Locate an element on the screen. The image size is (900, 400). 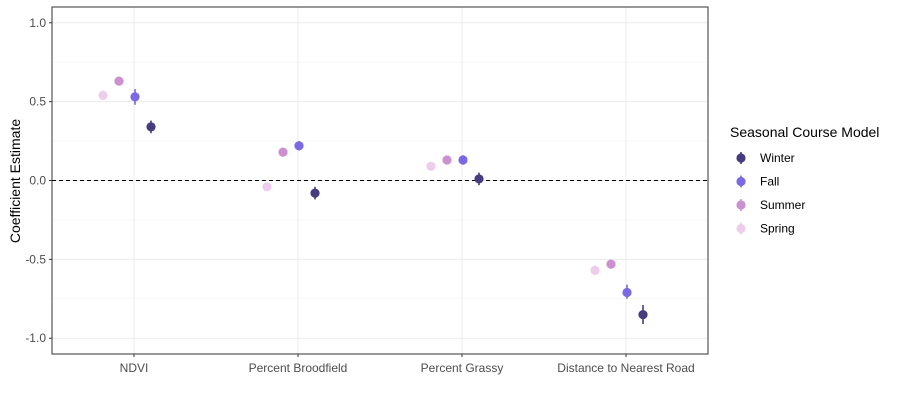
legend-label: Fall is located at coordinates (769, 182).